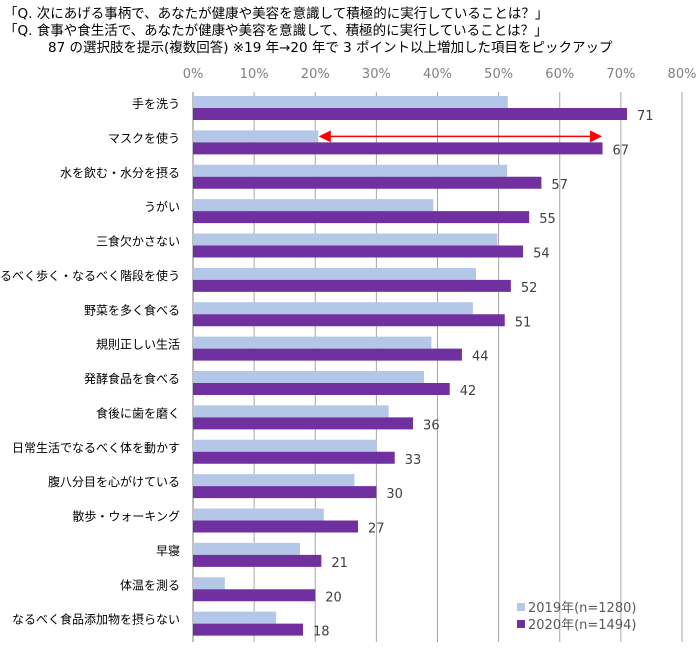  I want to click on data-label: 20, so click(333, 597).